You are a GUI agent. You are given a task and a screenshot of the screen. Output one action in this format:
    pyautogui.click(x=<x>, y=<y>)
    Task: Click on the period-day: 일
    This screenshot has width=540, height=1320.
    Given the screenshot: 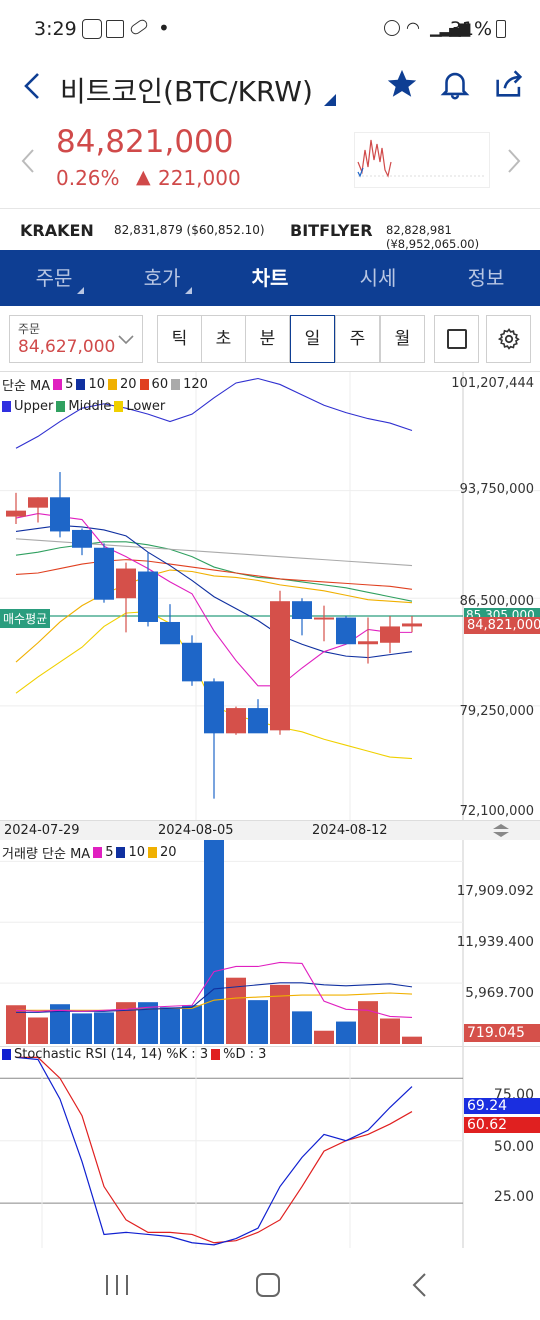 What is the action you would take?
    pyautogui.click(x=312, y=339)
    